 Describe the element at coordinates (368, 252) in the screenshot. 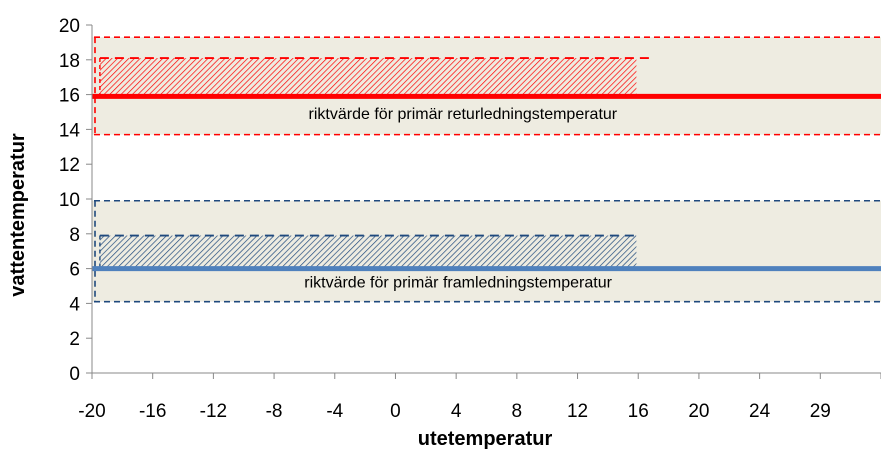

I see `supply-hatch-area` at that location.